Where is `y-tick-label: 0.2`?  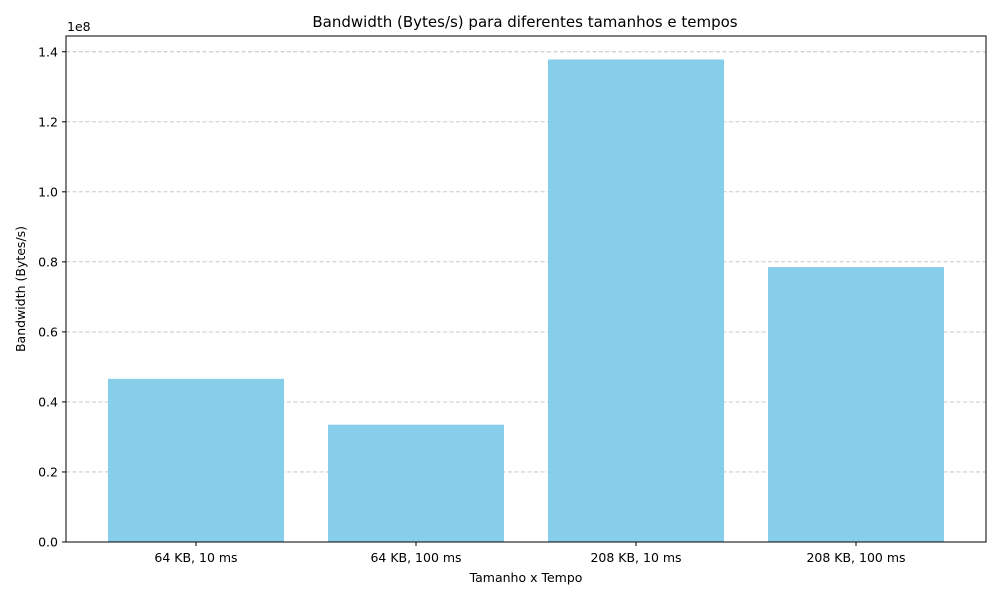
y-tick-label: 0.2 is located at coordinates (48, 471).